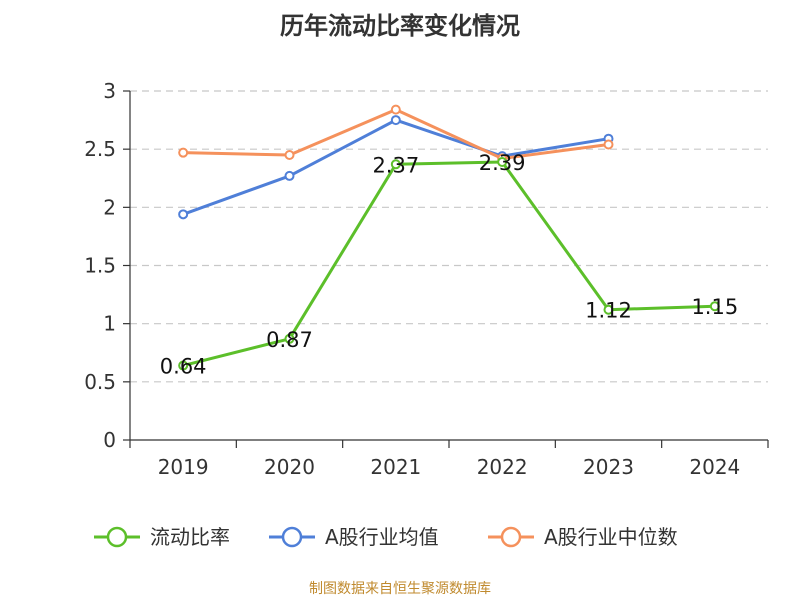 This screenshot has height=600, width=800. Describe the element at coordinates (109, 324) in the screenshot. I see `y-tick-label: 1` at that location.